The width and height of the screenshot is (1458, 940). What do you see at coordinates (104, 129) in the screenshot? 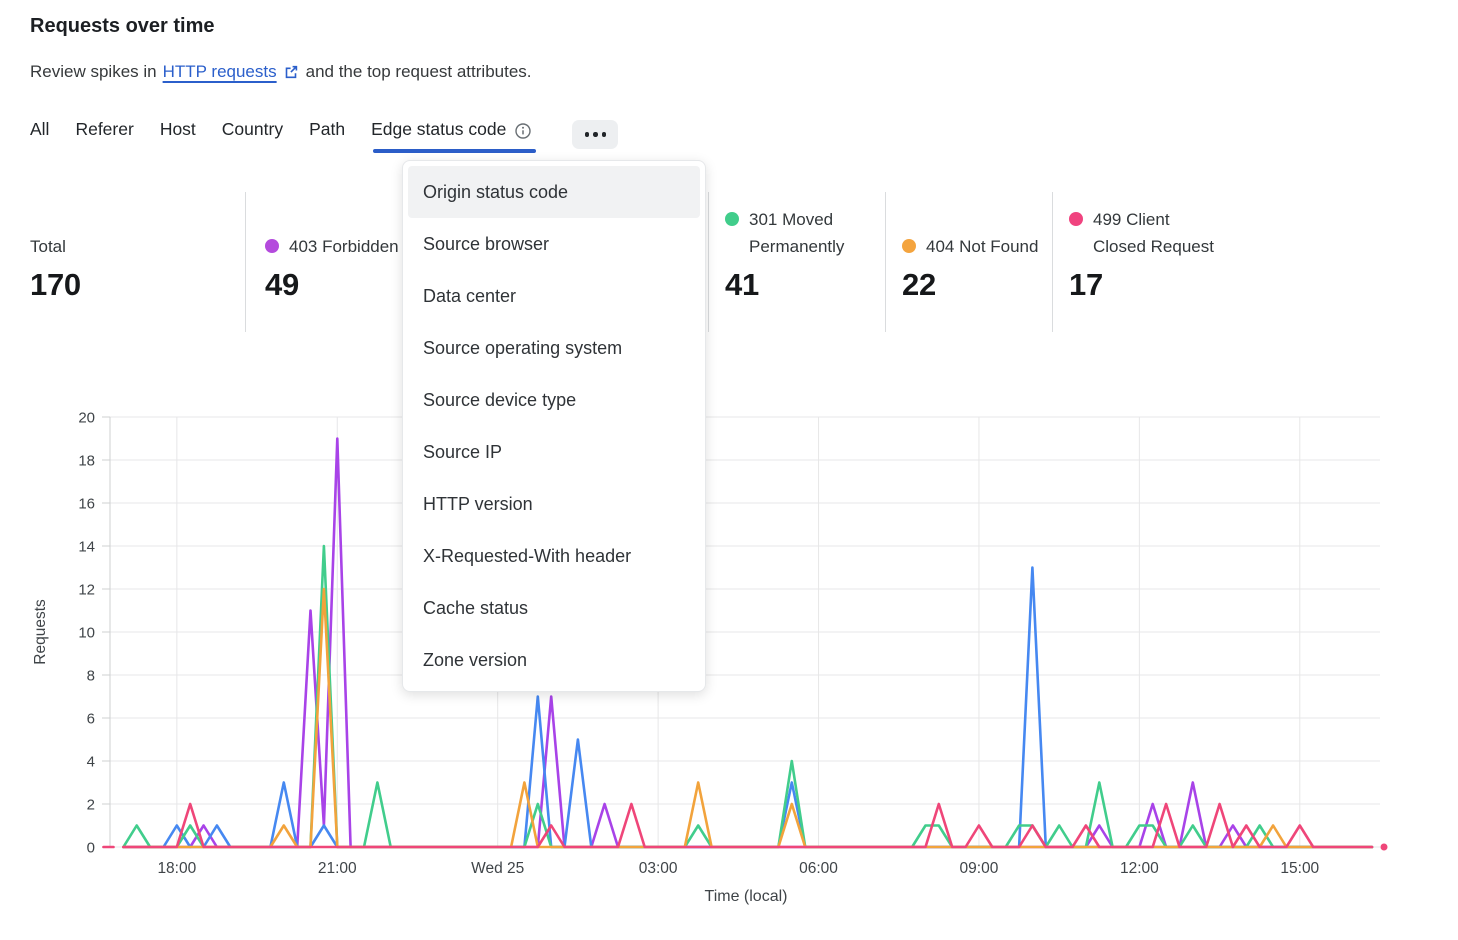
I see `tab-label: Referer` at bounding box center [104, 129].